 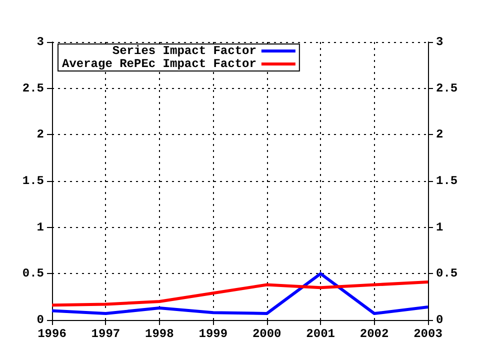 What do you see at coordinates (40, 135) in the screenshot?
I see `y-tick-label: 2` at bounding box center [40, 135].